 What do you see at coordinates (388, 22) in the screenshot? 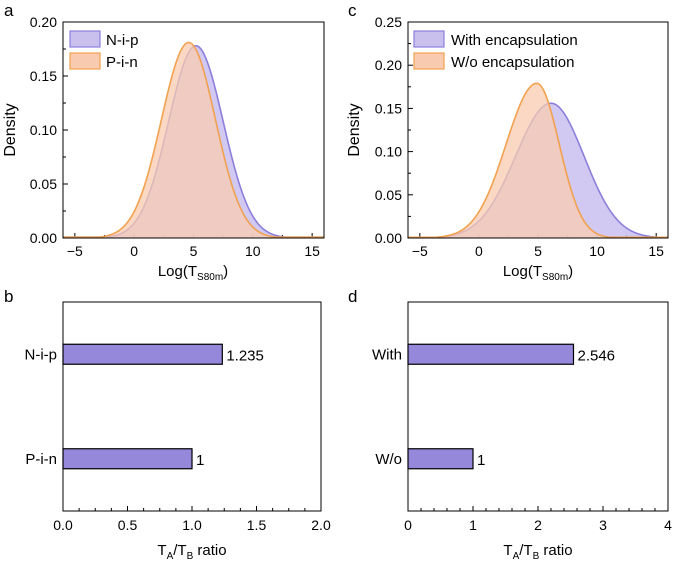
I see `ytick-label: 0.25` at bounding box center [388, 22].